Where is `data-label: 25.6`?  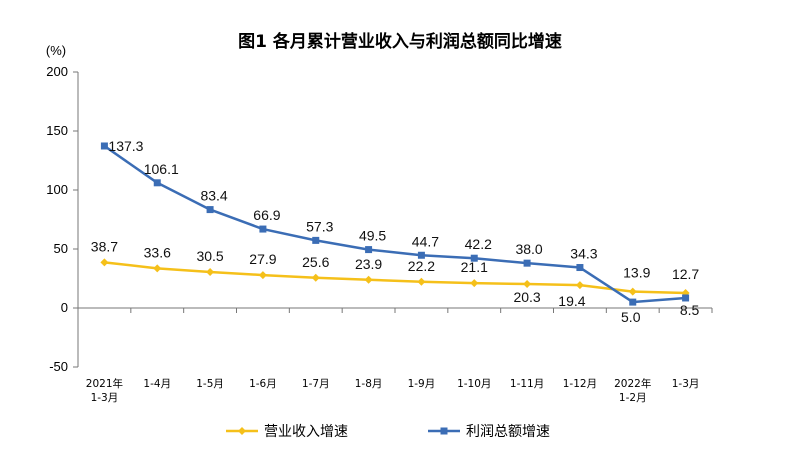 data-label: 25.6 is located at coordinates (315, 262).